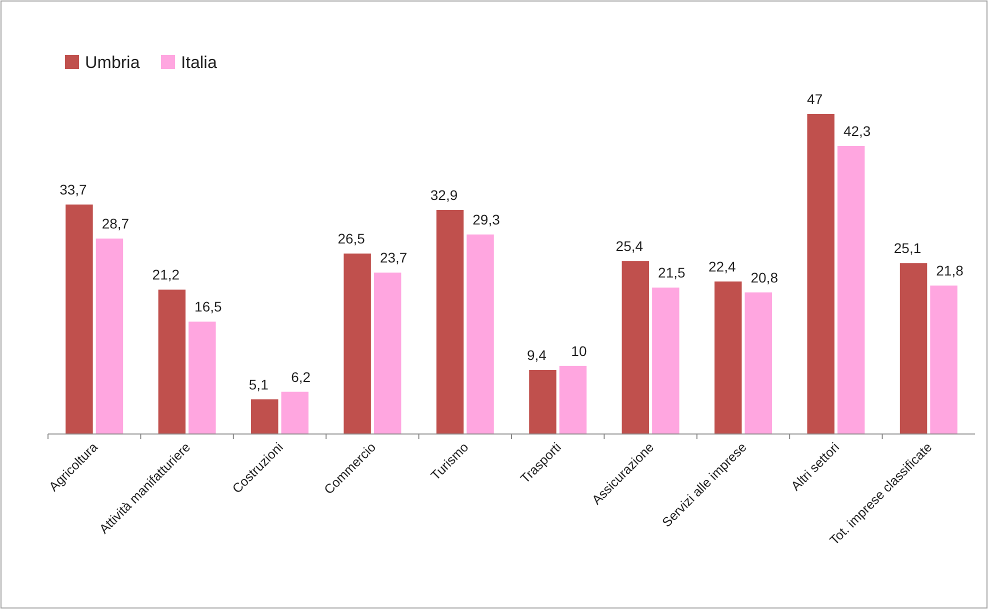 This screenshot has height=609, width=988. I want to click on data-label: 16,5, so click(208, 306).